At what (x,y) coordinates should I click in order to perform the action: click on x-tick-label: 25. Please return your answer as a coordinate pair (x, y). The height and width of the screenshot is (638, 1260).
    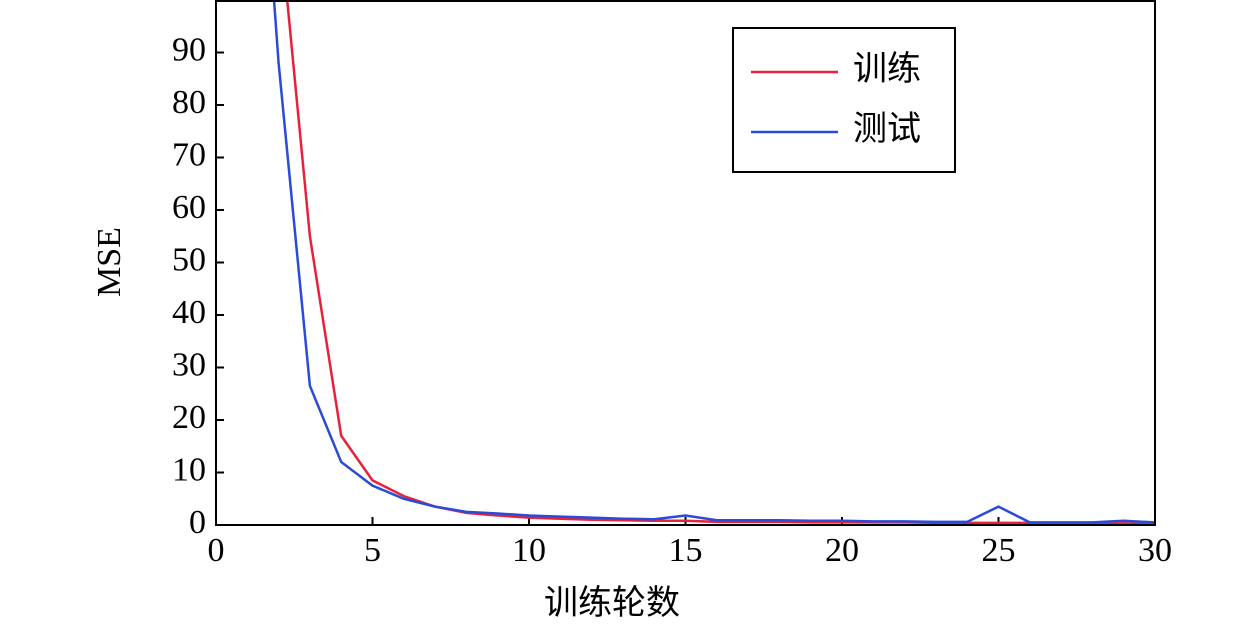
    Looking at the image, I should click on (999, 550).